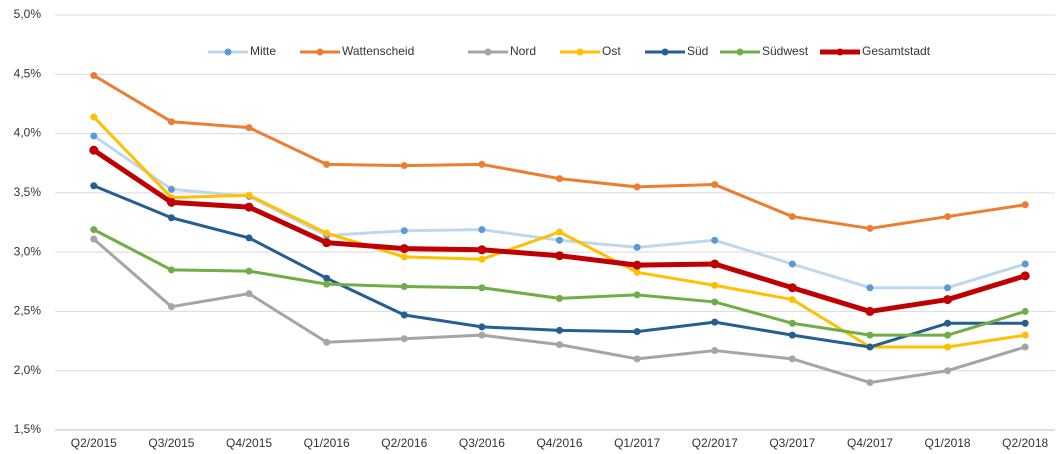 This screenshot has width=1059, height=454. I want to click on x-tick-label: Q1/2016, so click(327, 443).